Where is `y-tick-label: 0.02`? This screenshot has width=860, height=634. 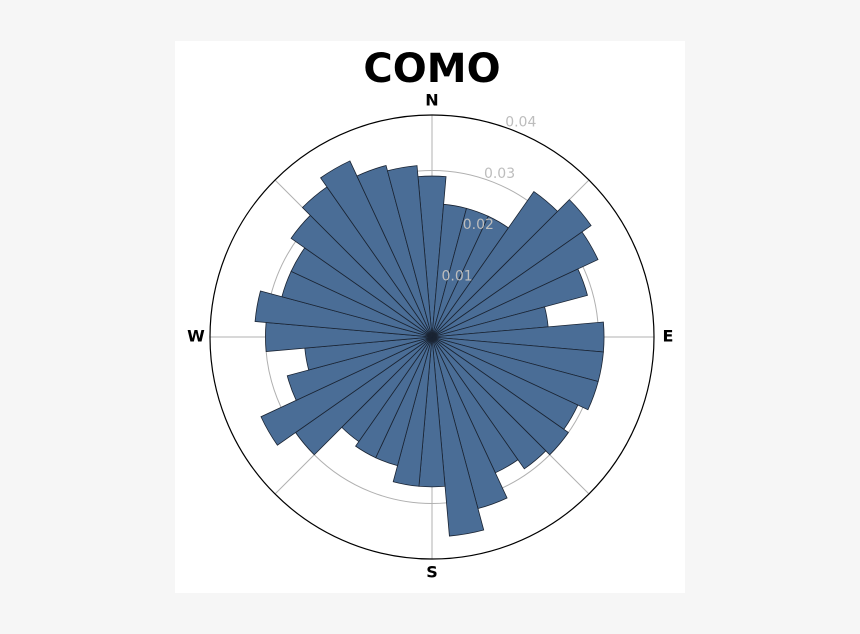
y-tick-label: 0.02 is located at coordinates (478, 225).